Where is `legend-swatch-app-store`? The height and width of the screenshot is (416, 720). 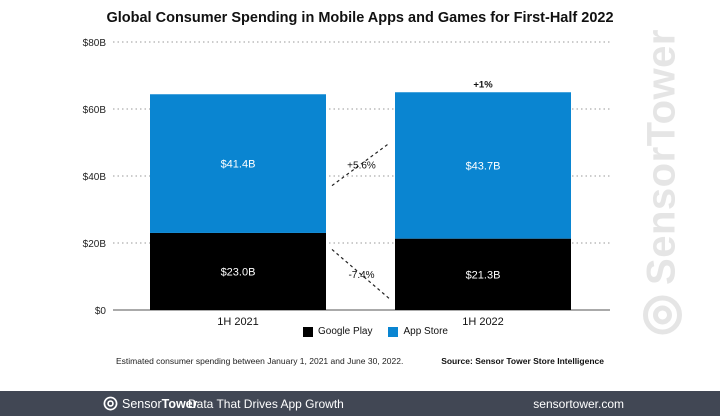
legend-swatch-app-store is located at coordinates (393, 331).